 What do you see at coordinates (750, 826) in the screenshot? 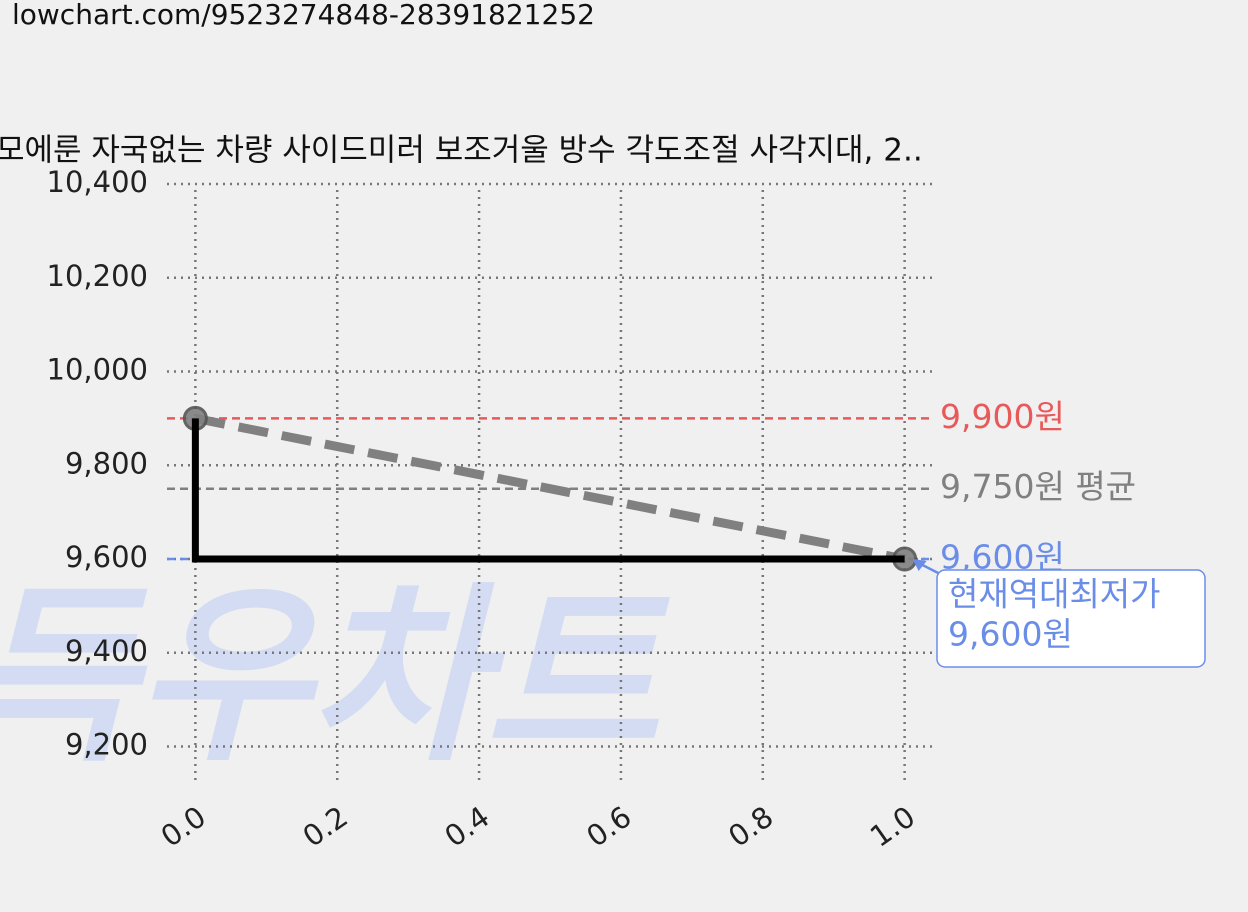
I see `x-tick-label: 0.8` at bounding box center [750, 826].